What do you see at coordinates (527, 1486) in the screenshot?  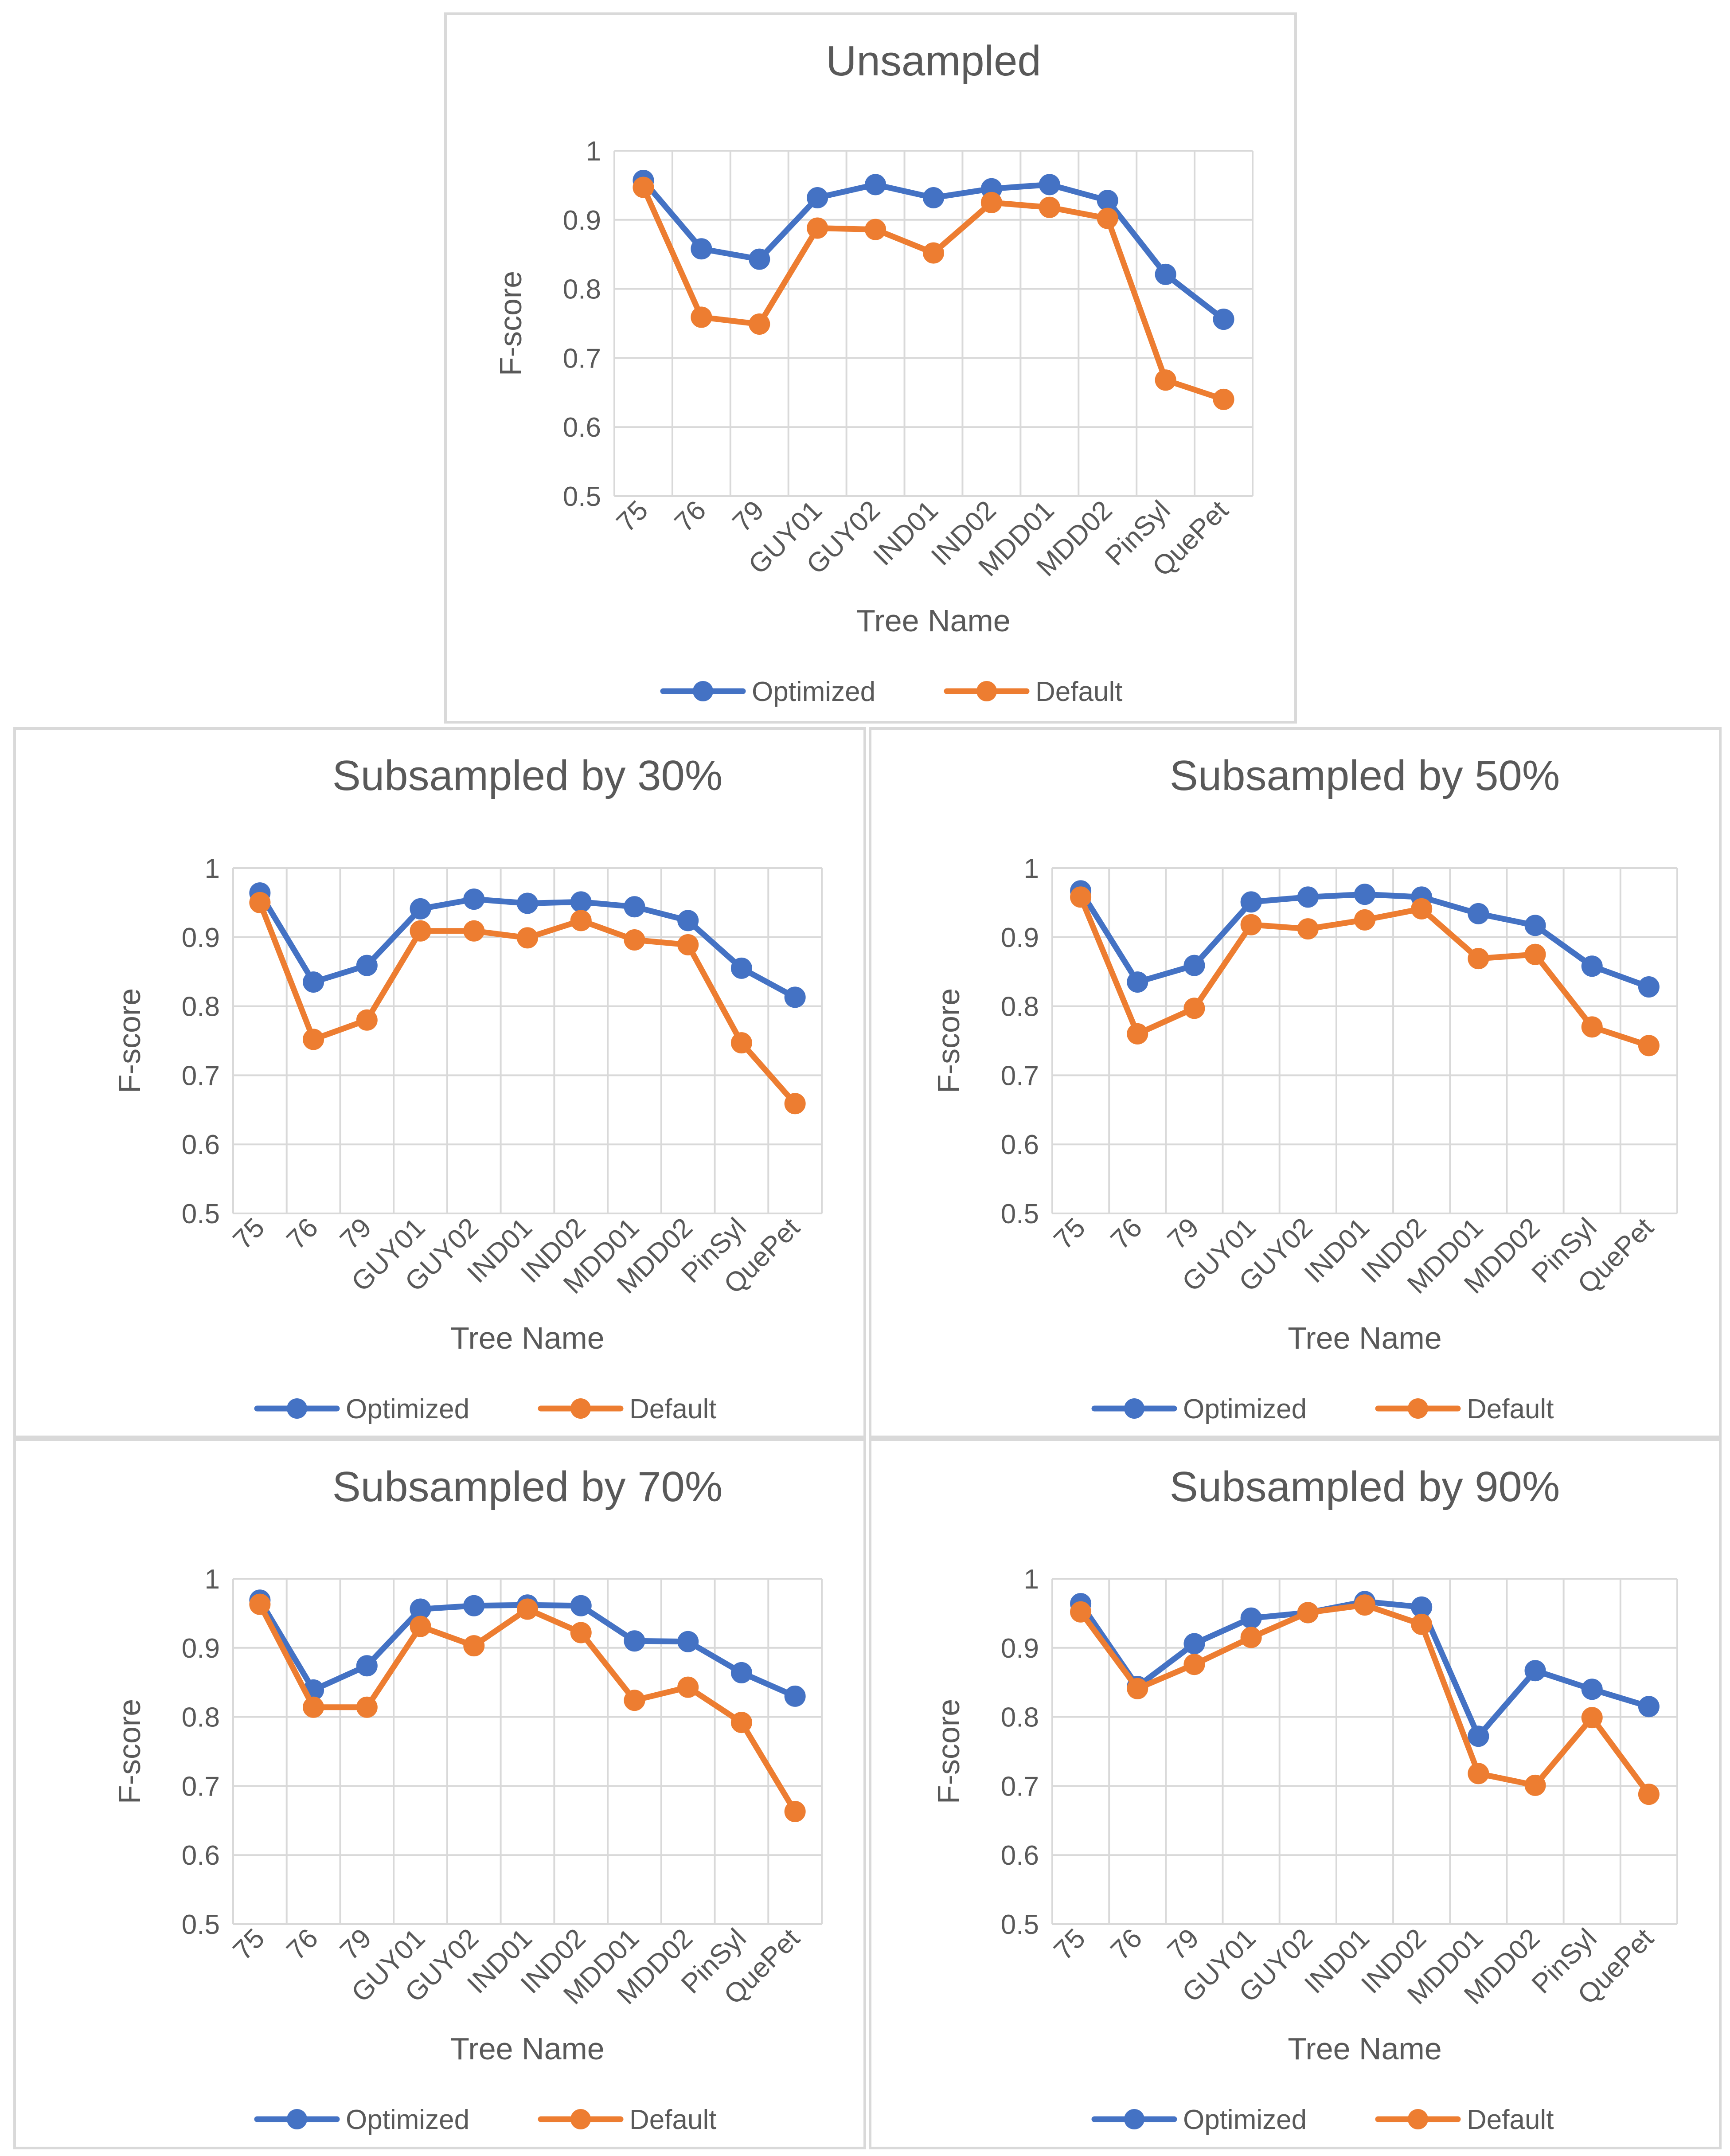 I see `chart-title: Subsampled by 70%` at bounding box center [527, 1486].